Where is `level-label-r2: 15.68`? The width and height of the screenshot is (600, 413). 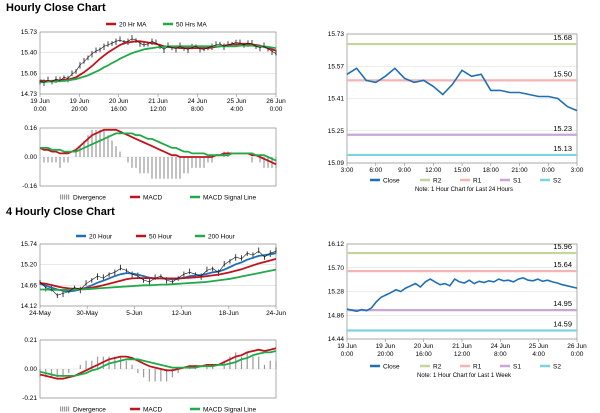
level-label-r2: 15.68 is located at coordinates (562, 37).